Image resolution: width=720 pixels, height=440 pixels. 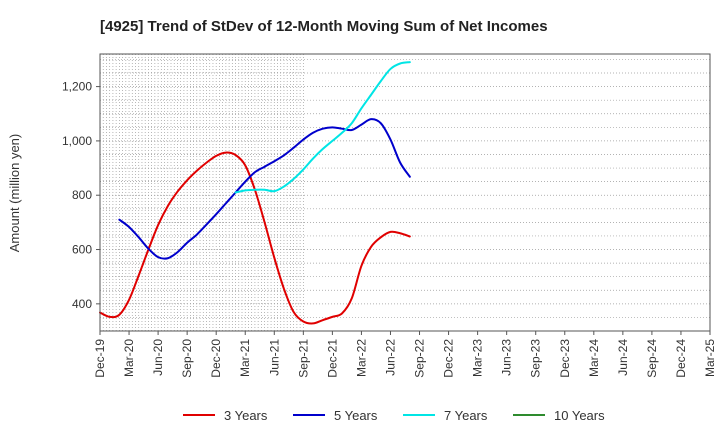 I want to click on x-tick-label: Dec-19, so click(x=100, y=358).